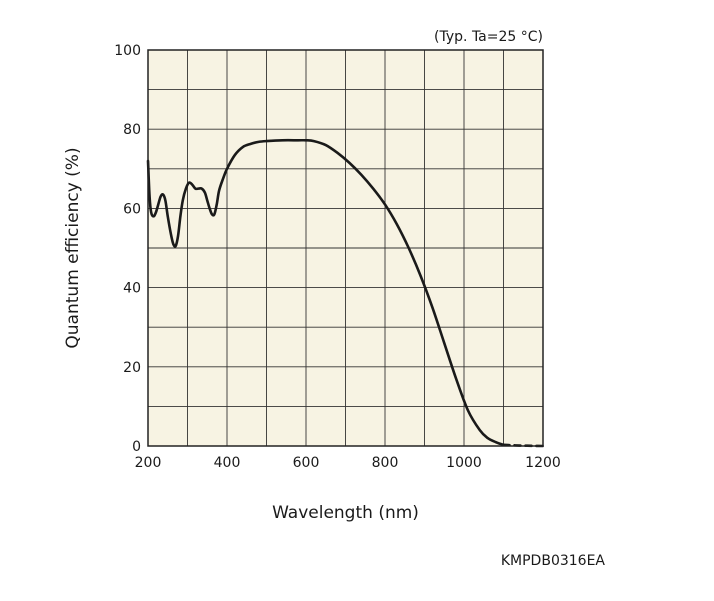 The width and height of the screenshot is (714, 601). Describe the element at coordinates (132, 289) in the screenshot. I see `y-tick-label: 40` at that location.